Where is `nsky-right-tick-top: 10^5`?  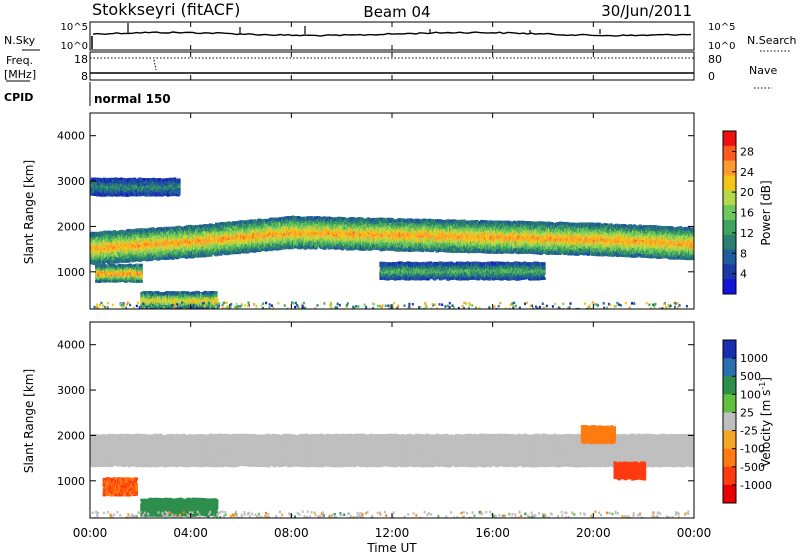 nsky-right-tick-top: 10^5 is located at coordinates (721, 27).